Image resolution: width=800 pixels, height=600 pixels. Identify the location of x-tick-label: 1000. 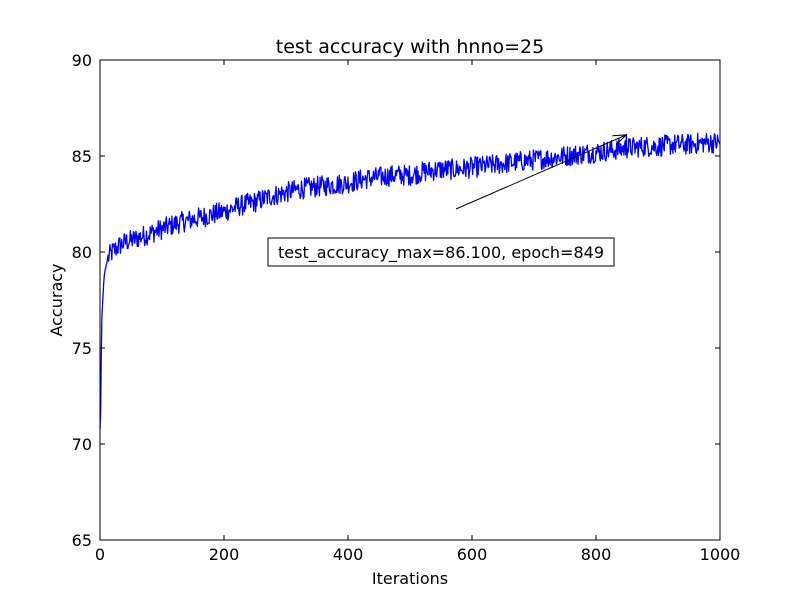
(720, 554).